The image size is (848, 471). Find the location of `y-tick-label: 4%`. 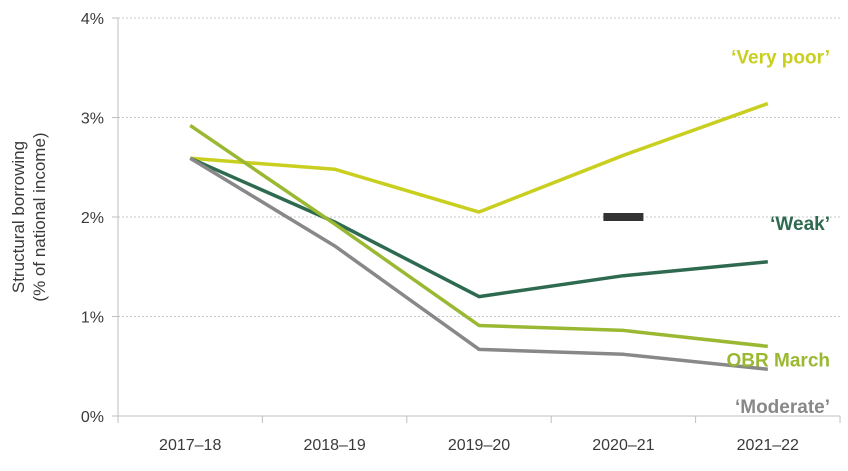

y-tick-label: 4% is located at coordinates (92, 19).